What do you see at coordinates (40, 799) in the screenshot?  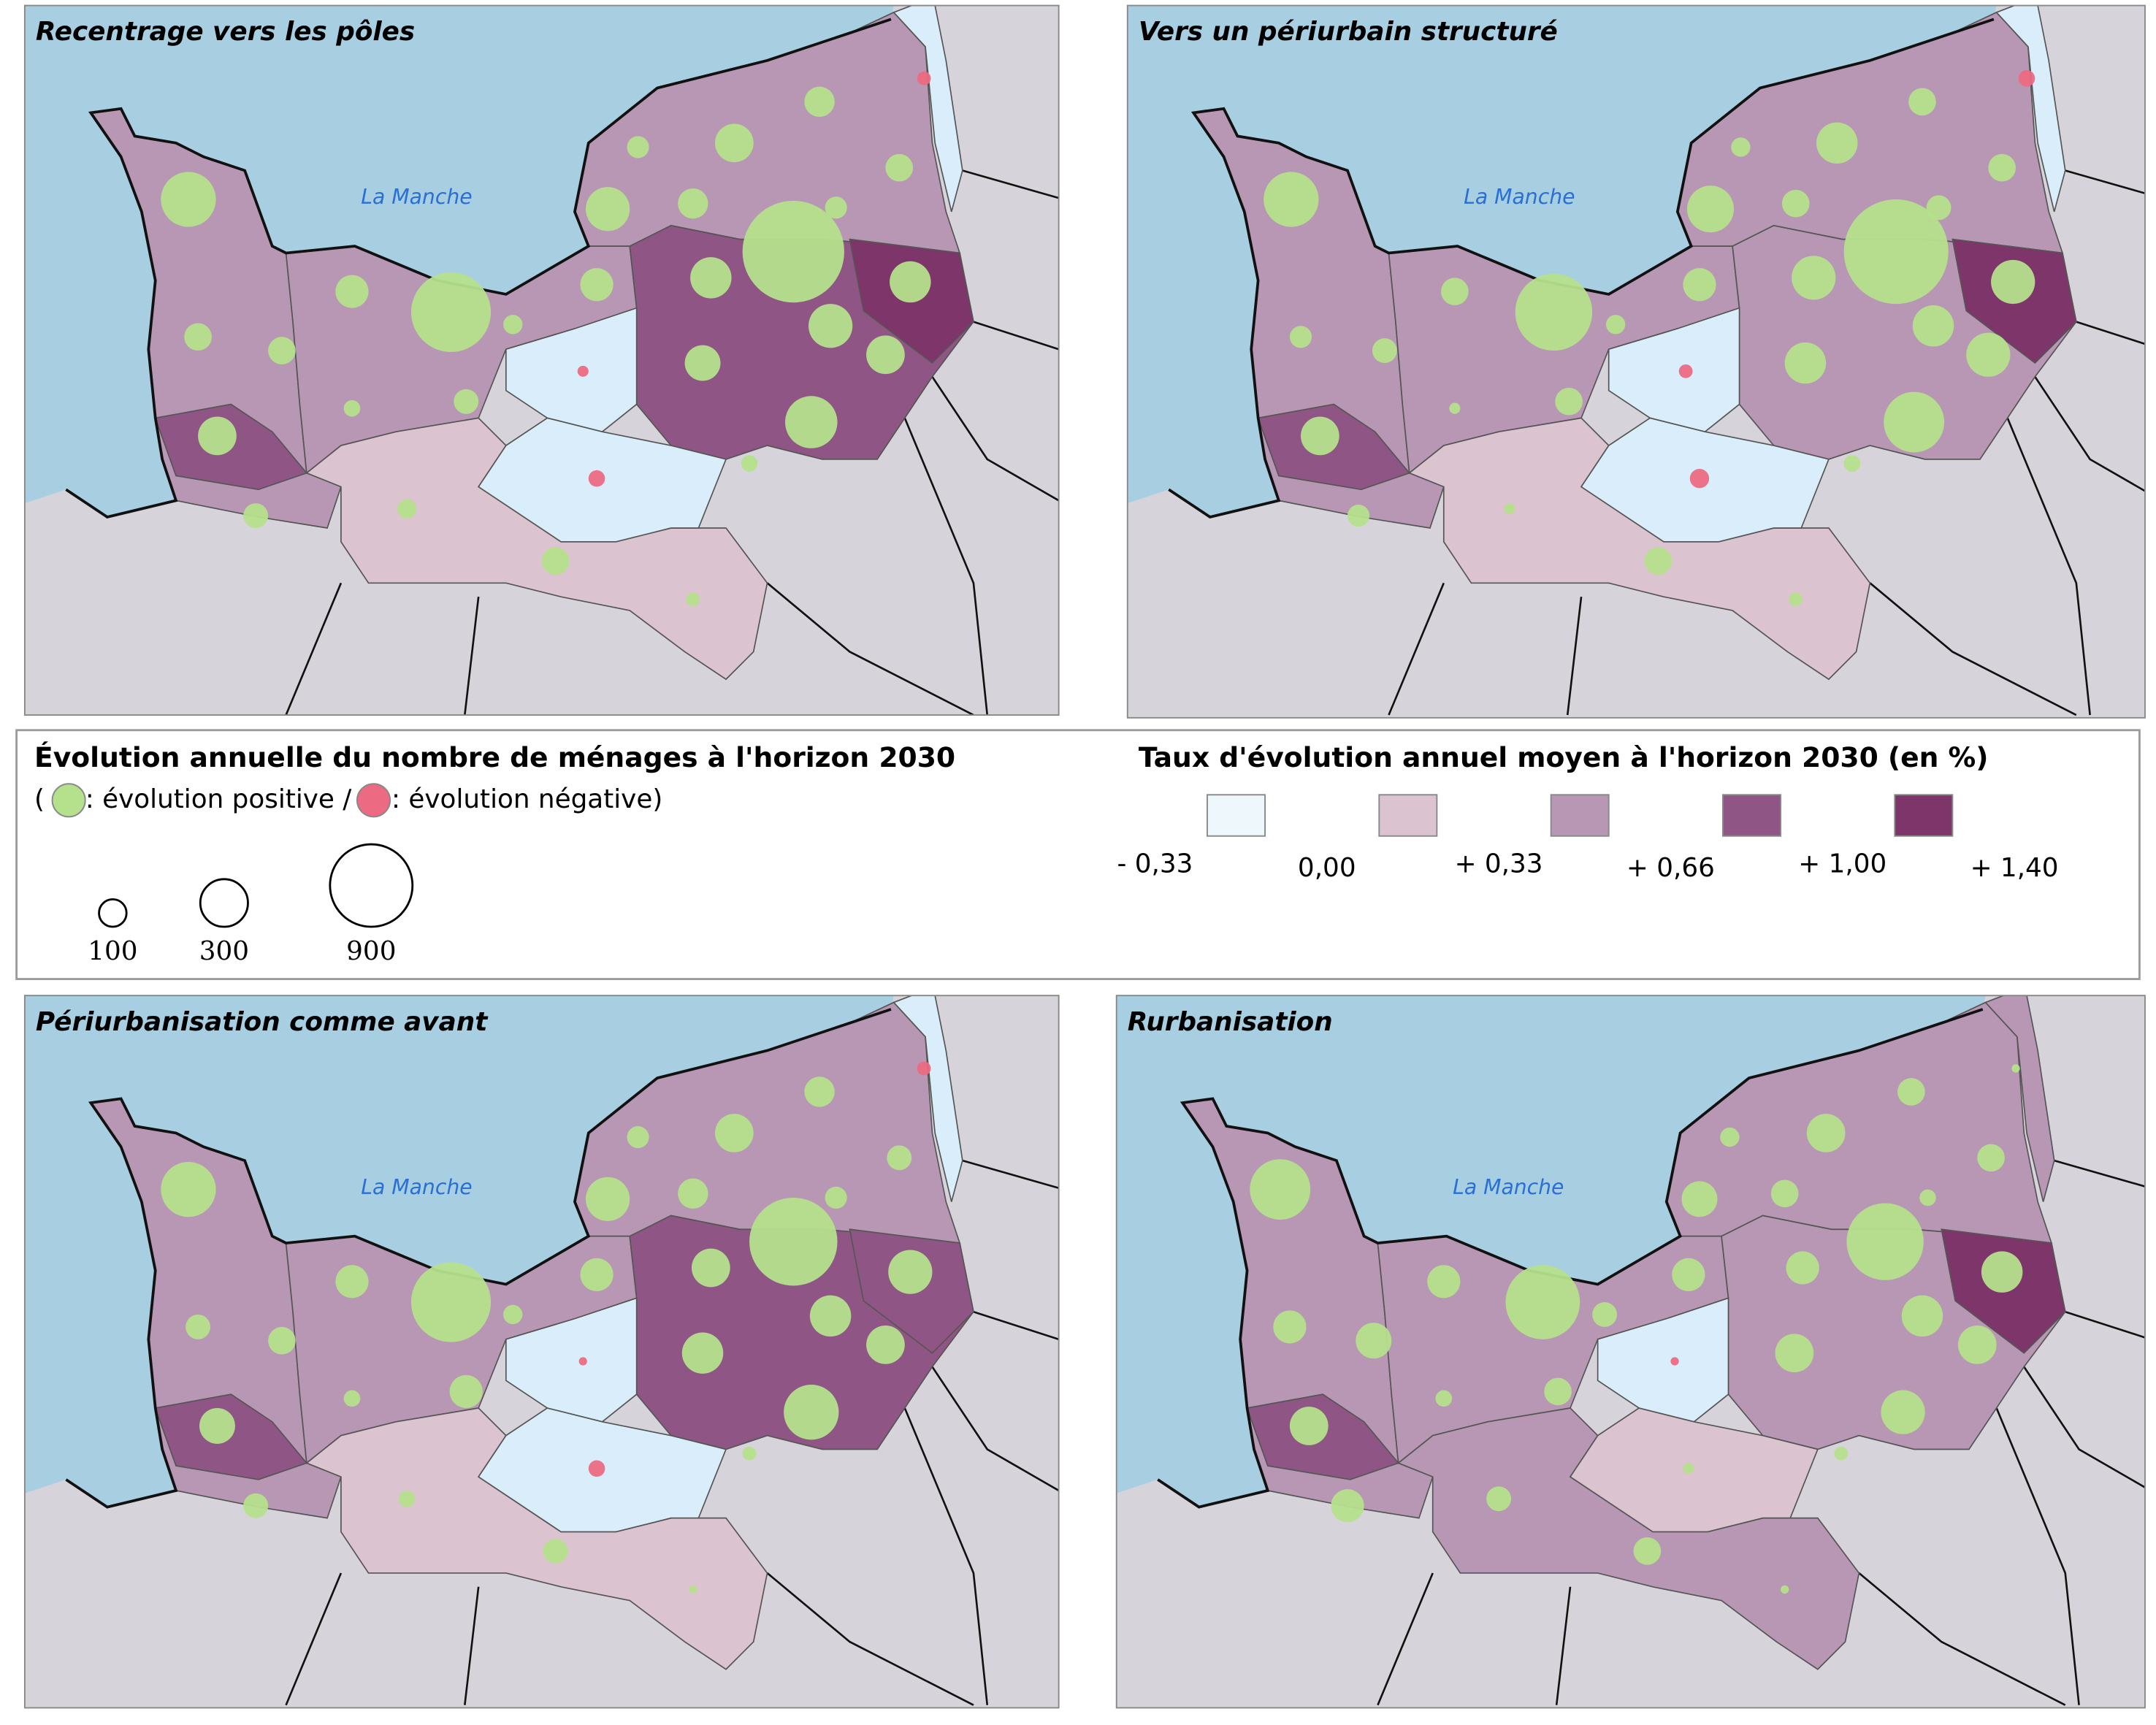 I see `legend-paren: (` at bounding box center [40, 799].